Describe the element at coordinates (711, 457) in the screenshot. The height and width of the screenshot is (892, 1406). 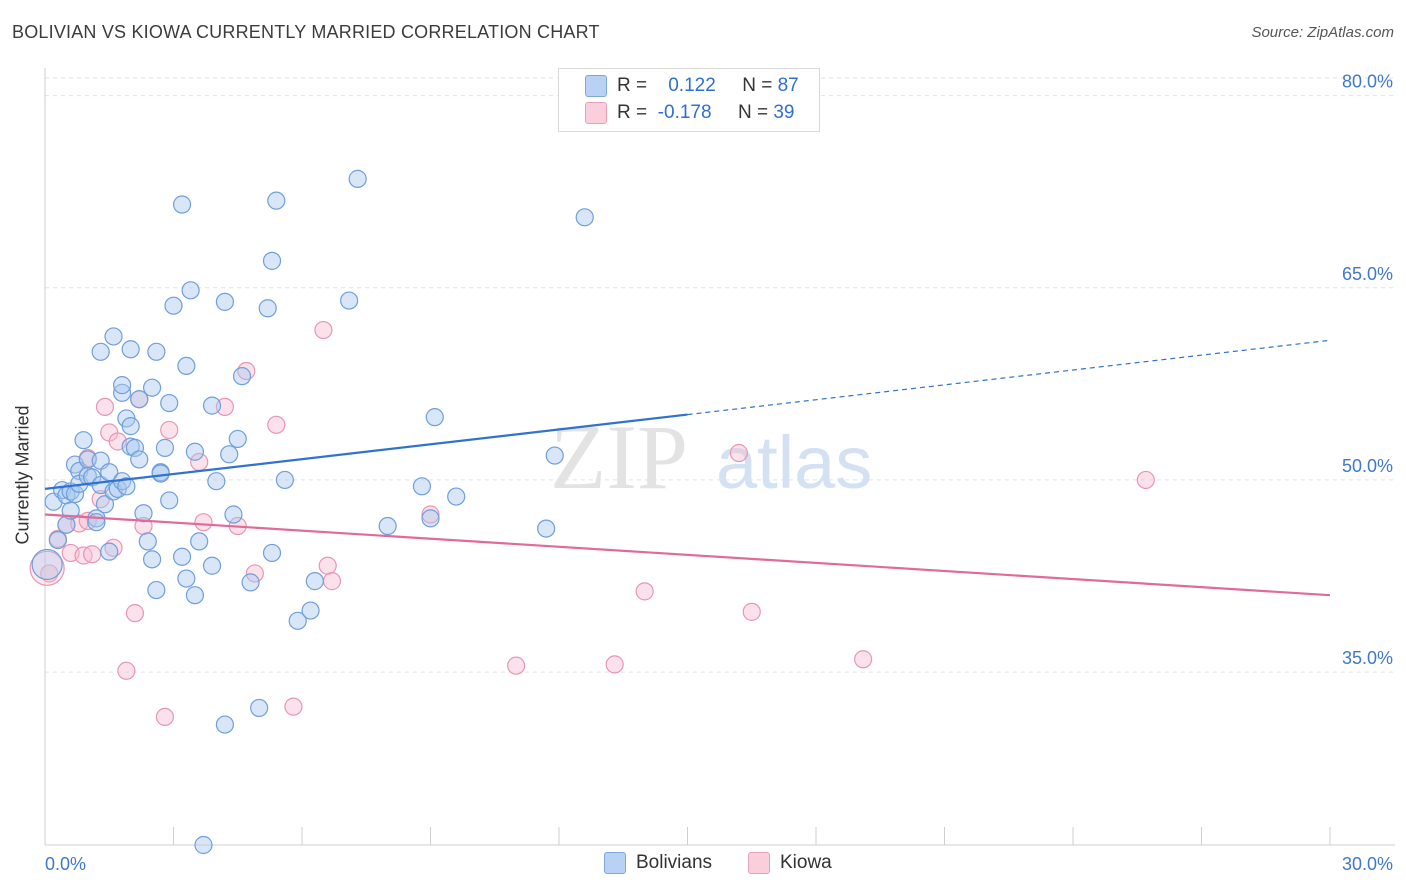
I see `watermark: ZIP atlas` at that location.